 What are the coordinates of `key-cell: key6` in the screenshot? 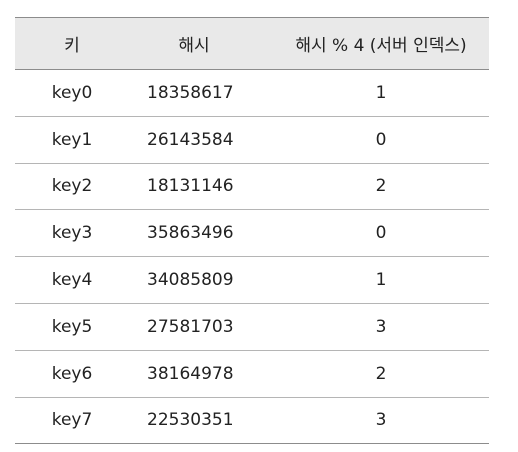 It's located at (76, 374).